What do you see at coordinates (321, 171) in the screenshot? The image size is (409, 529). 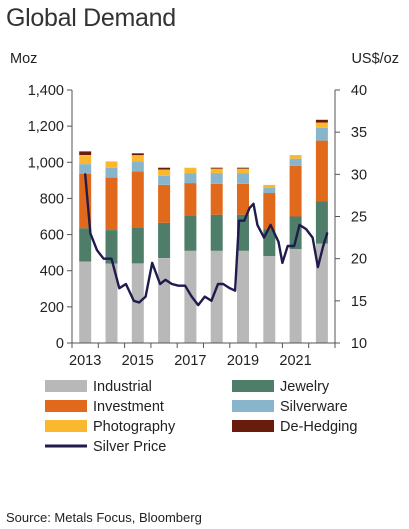 I see `bar-investment-2022` at bounding box center [321, 171].